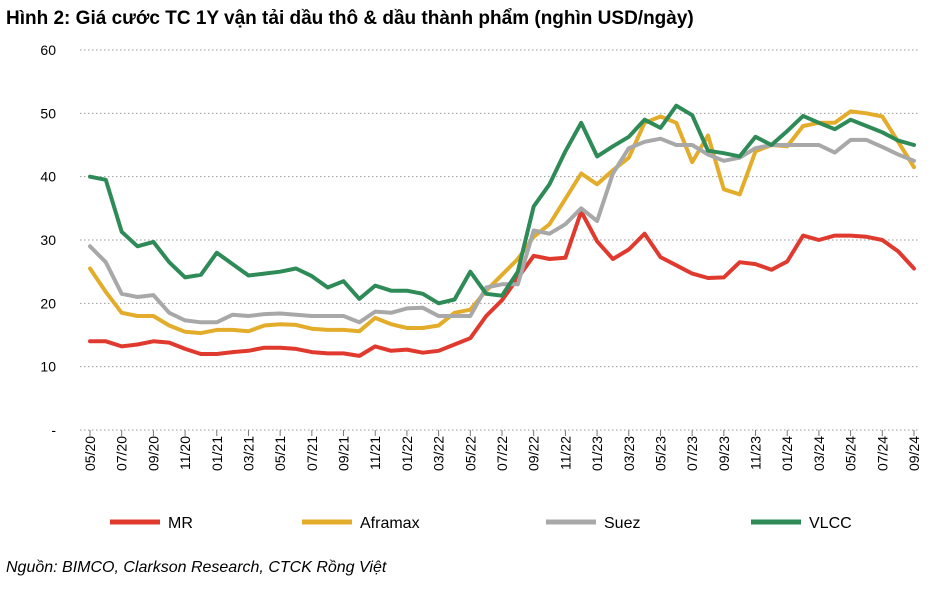 This screenshot has width=948, height=592. What do you see at coordinates (48, 50) in the screenshot?
I see `y-tick-label: 60` at bounding box center [48, 50].